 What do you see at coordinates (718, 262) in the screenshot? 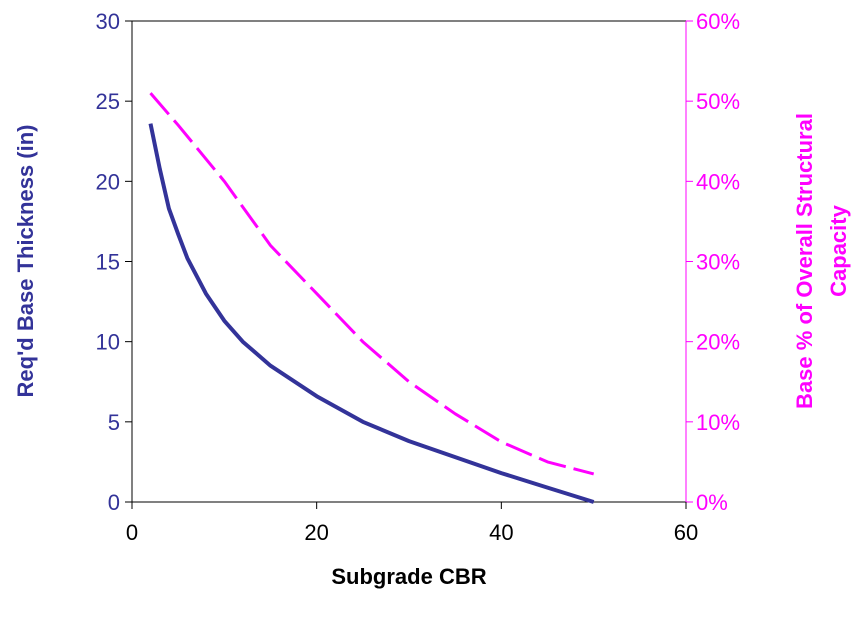
I see `right-tick-label: 30%` at bounding box center [718, 262].